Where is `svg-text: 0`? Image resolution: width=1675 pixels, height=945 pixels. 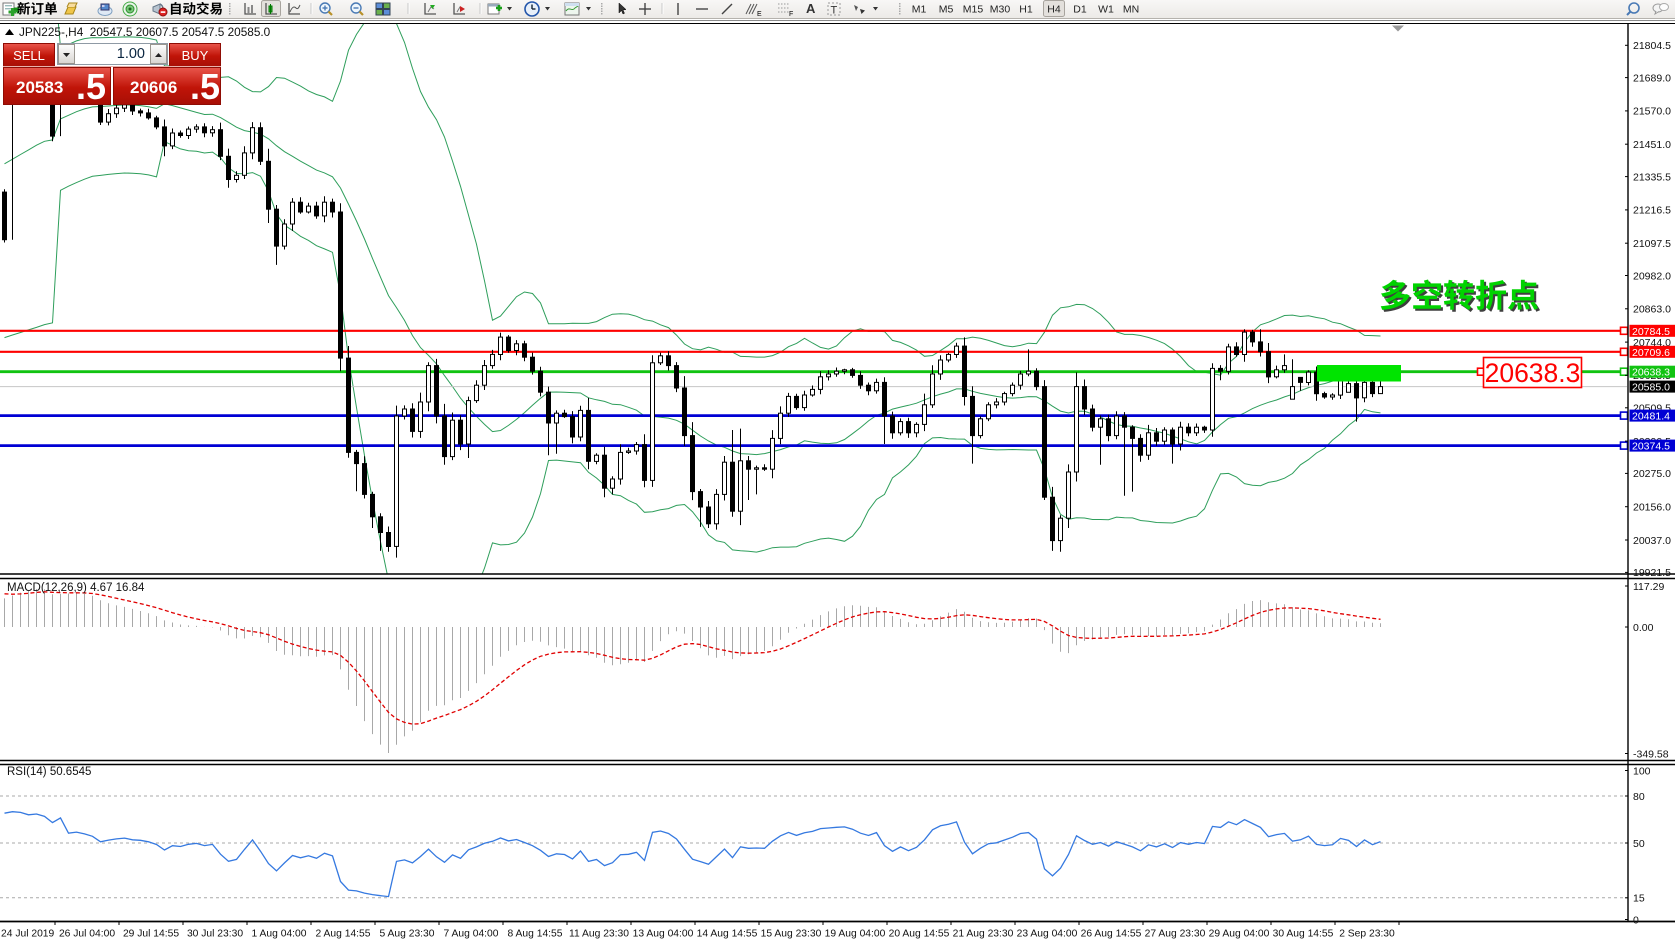
svg-text: 0 is located at coordinates (1636, 920).